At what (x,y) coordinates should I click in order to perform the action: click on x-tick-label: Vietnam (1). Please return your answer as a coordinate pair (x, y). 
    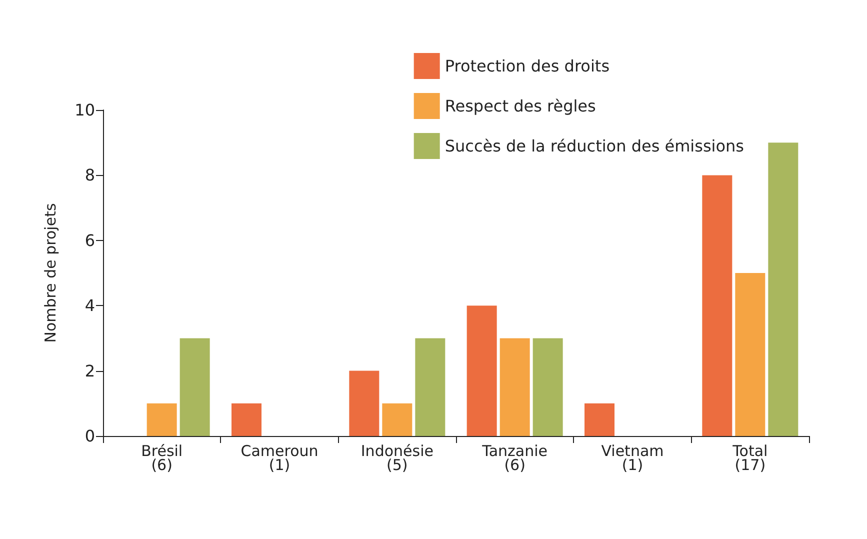
    Looking at the image, I should click on (632, 458).